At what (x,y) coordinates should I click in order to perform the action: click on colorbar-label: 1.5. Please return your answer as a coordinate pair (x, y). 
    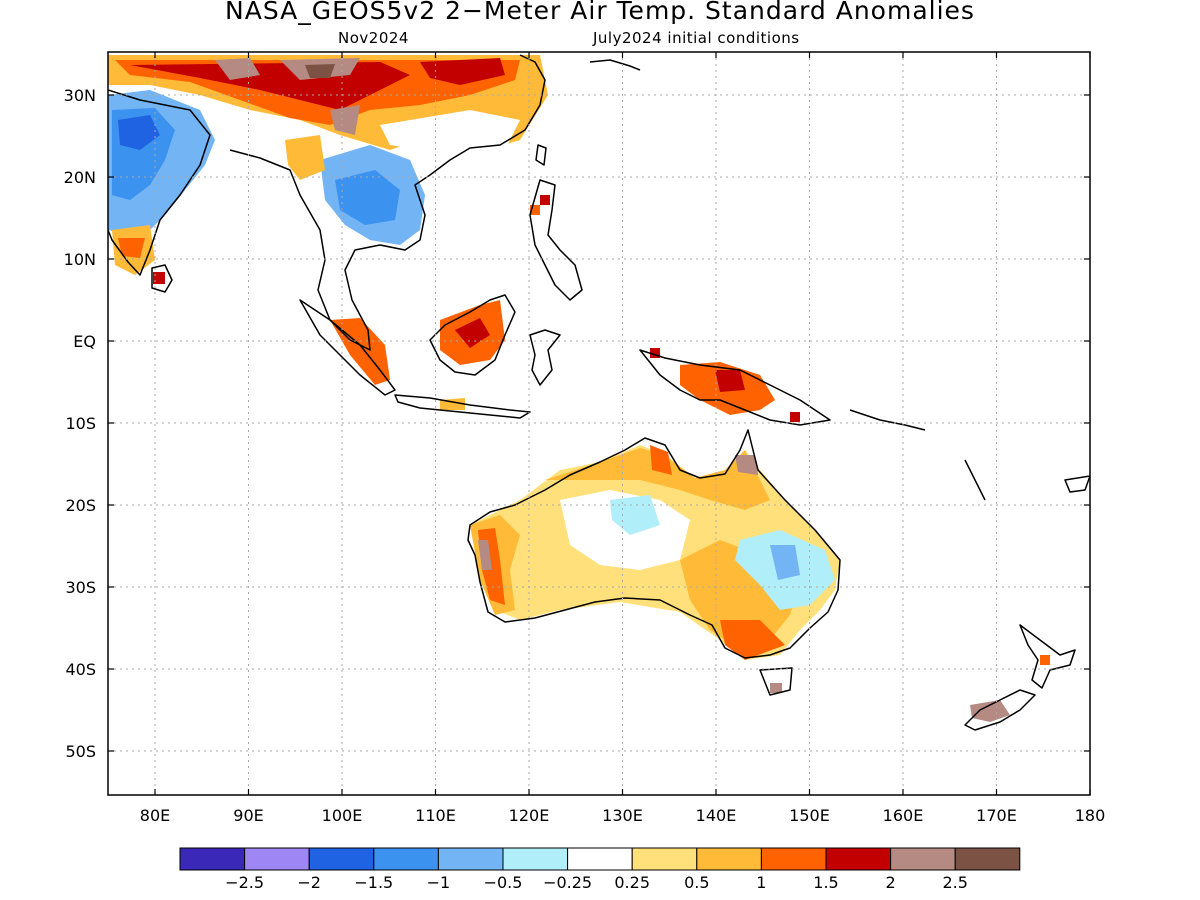
    Looking at the image, I should click on (825, 882).